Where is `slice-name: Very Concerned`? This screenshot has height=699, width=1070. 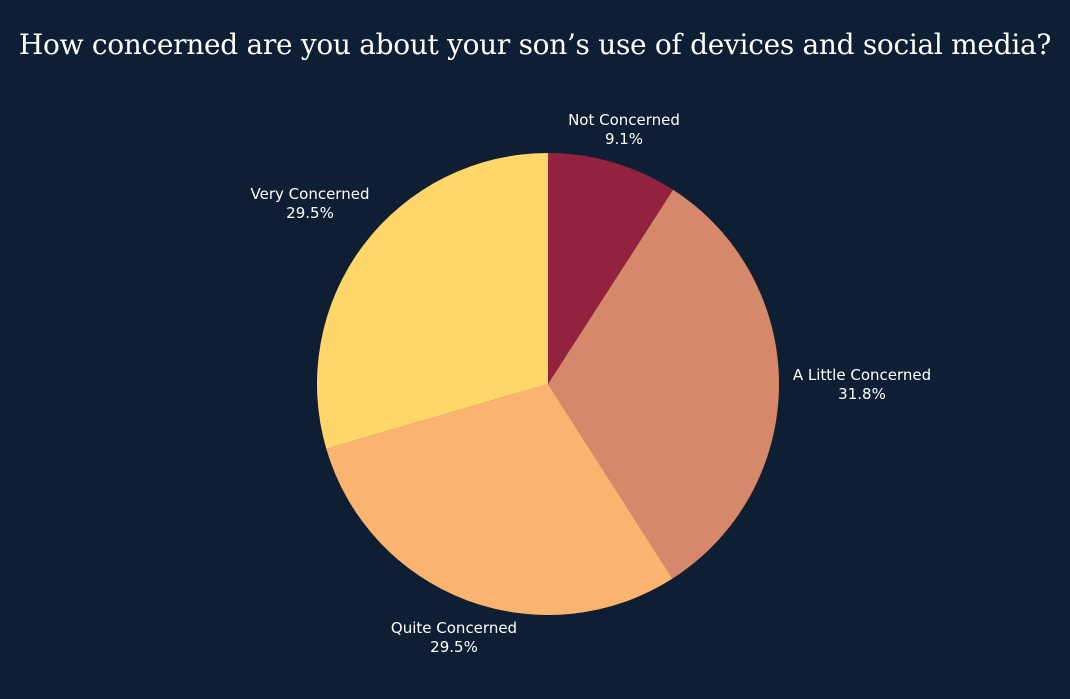
slice-name: Very Concerned is located at coordinates (310, 194).